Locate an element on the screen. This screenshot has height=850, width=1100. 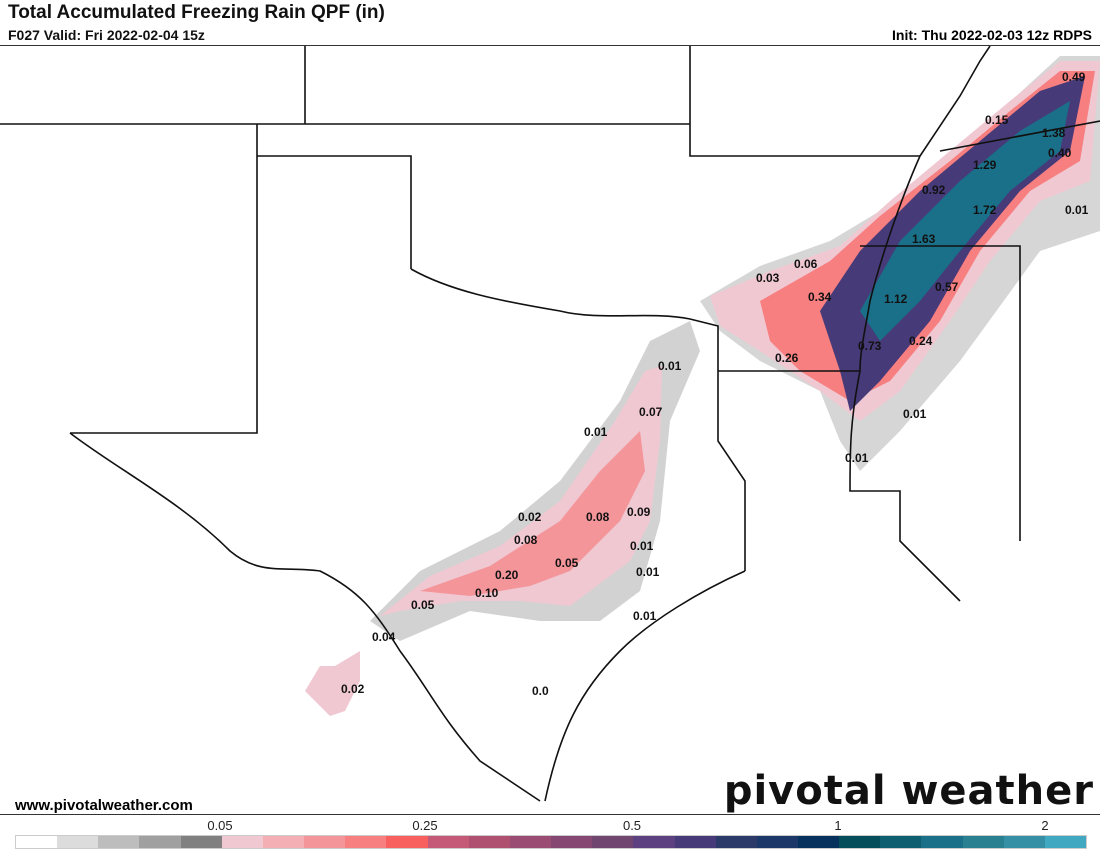
colorbar-tick: 2 is located at coordinates (1045, 825).